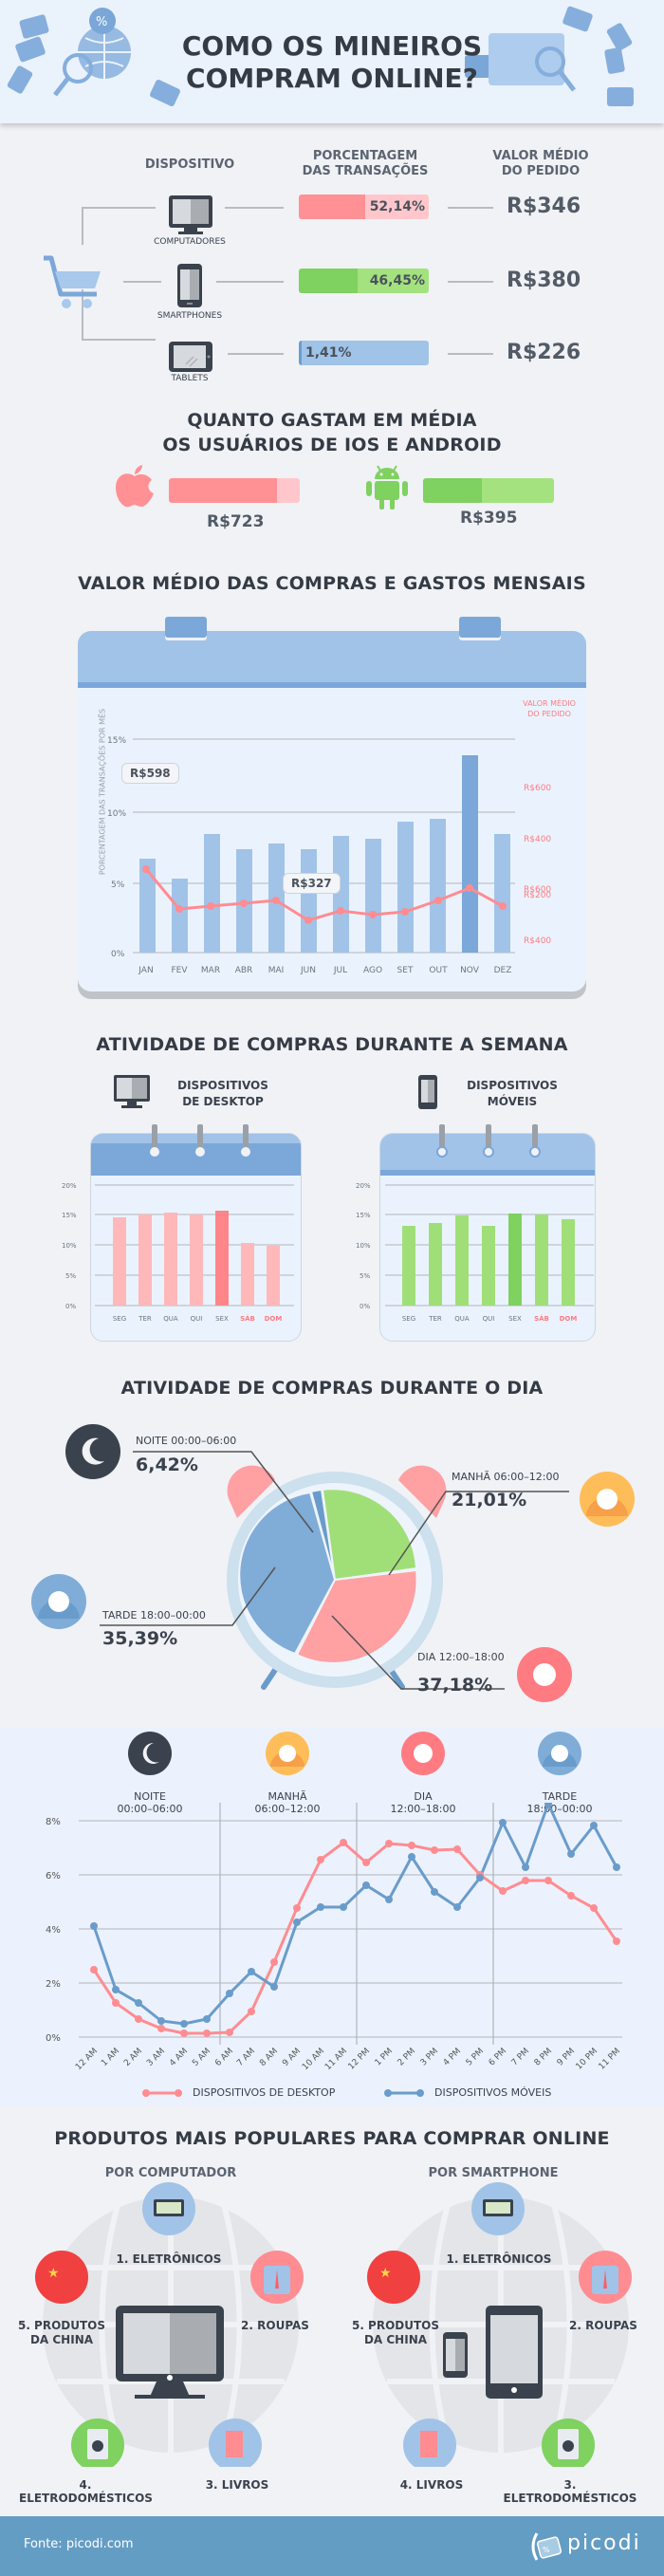  Describe the element at coordinates (340, 970) in the screenshot. I see `svg-text: JUL` at that location.